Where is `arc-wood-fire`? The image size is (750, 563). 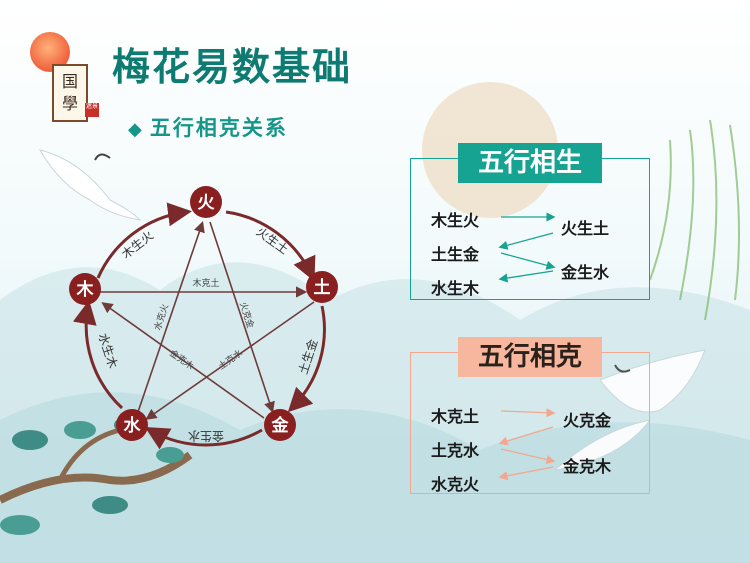
arc-wood-fire is located at coordinates (144, 240).